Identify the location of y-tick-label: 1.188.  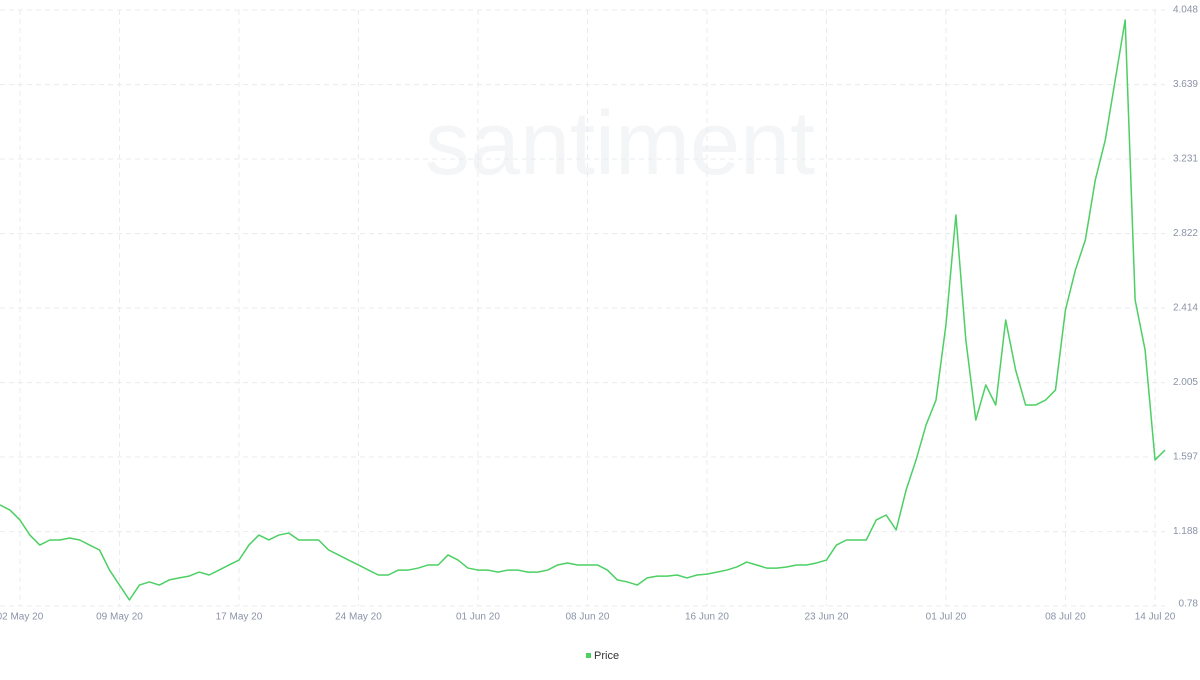
(1185, 531).